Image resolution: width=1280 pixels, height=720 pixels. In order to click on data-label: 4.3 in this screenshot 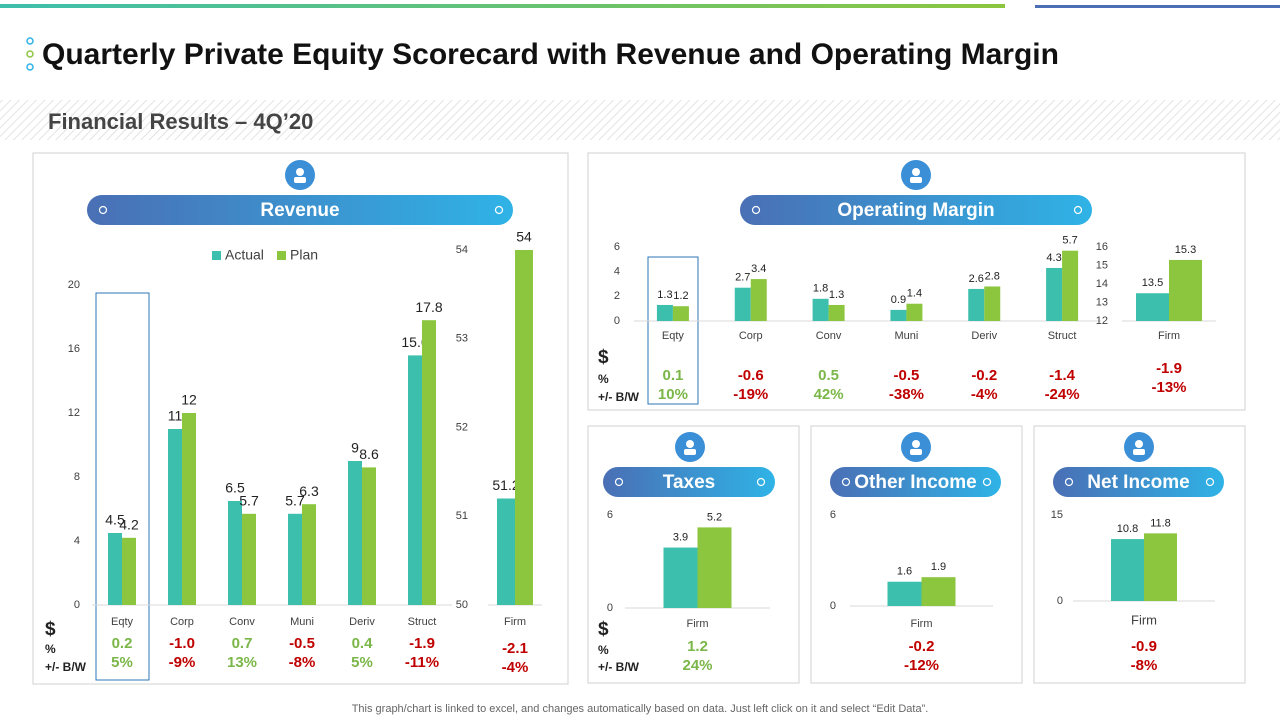, I will do `click(1053, 258)`.